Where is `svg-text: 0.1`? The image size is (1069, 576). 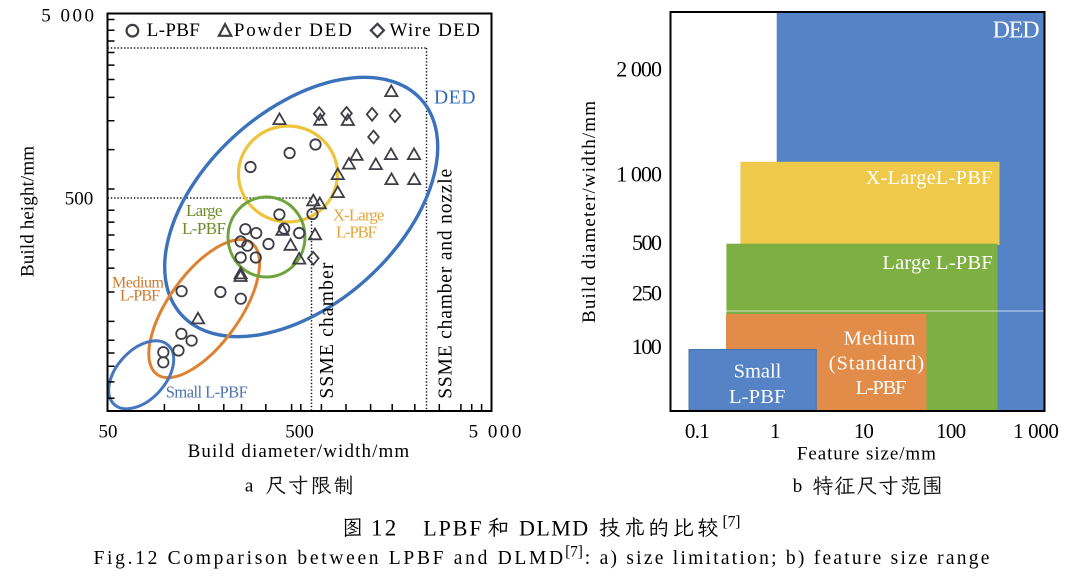
svg-text: 0.1 is located at coordinates (697, 431).